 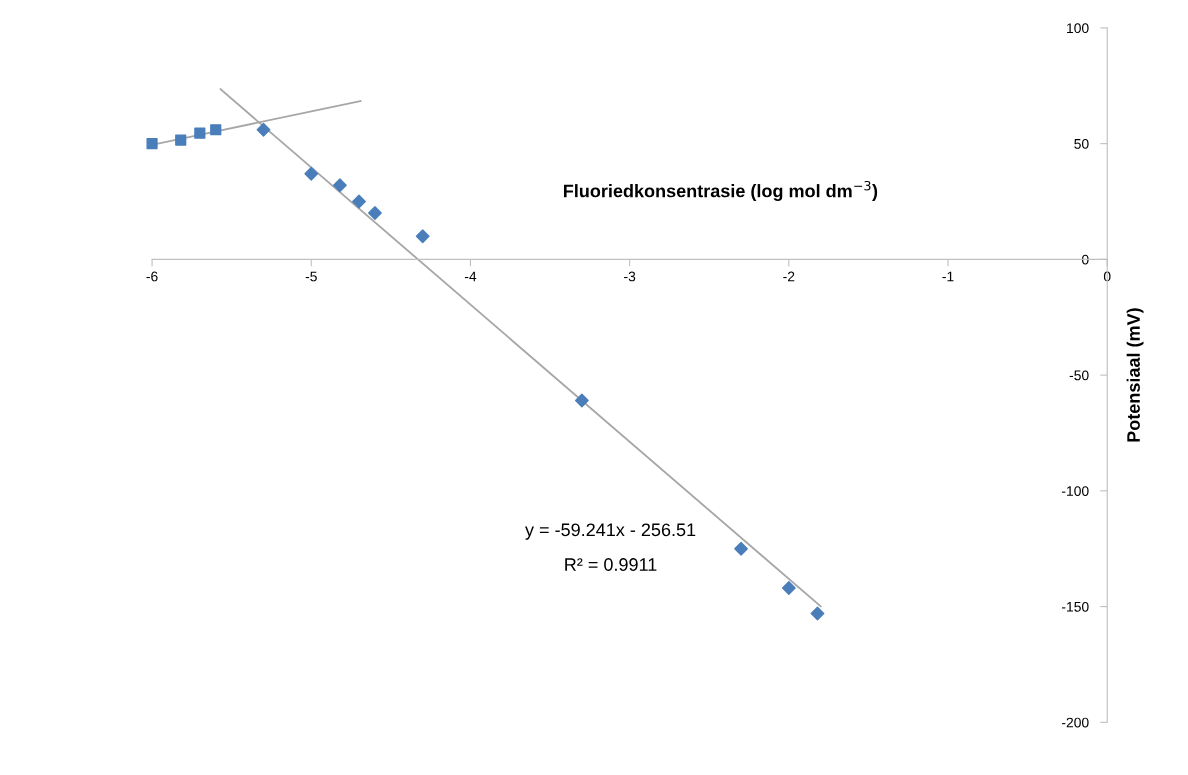 What do you see at coordinates (1075, 722) in the screenshot?
I see `y-tick-label: -200` at bounding box center [1075, 722].